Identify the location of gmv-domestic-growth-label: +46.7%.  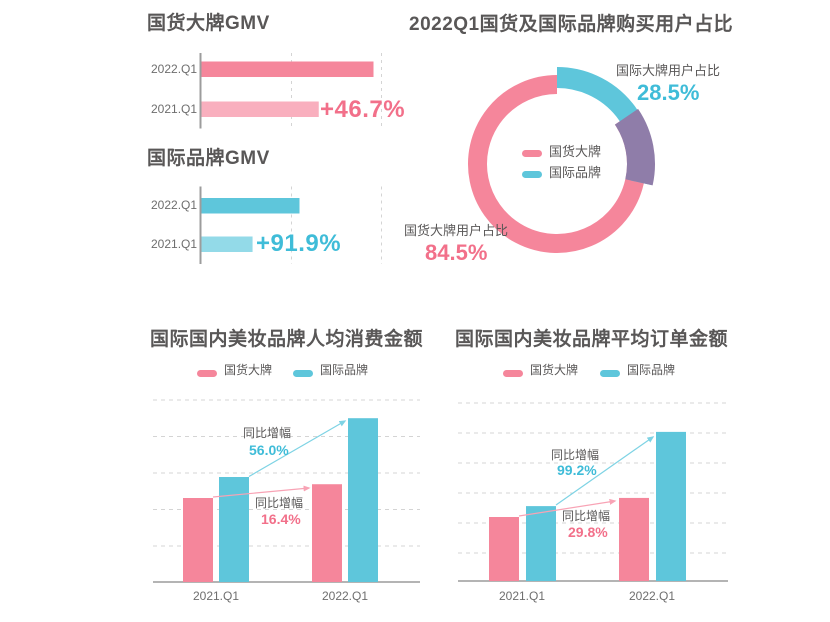
(363, 109).